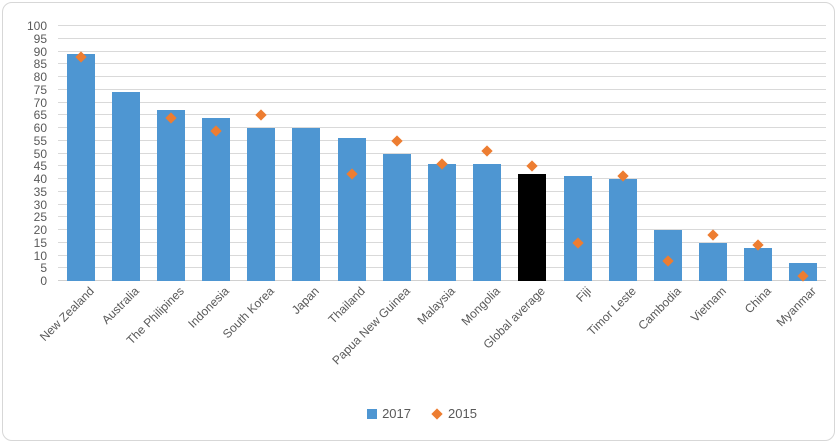 This screenshot has height=447, width=838. Describe the element at coordinates (372, 413) in the screenshot. I see `legend-square-icon` at that location.